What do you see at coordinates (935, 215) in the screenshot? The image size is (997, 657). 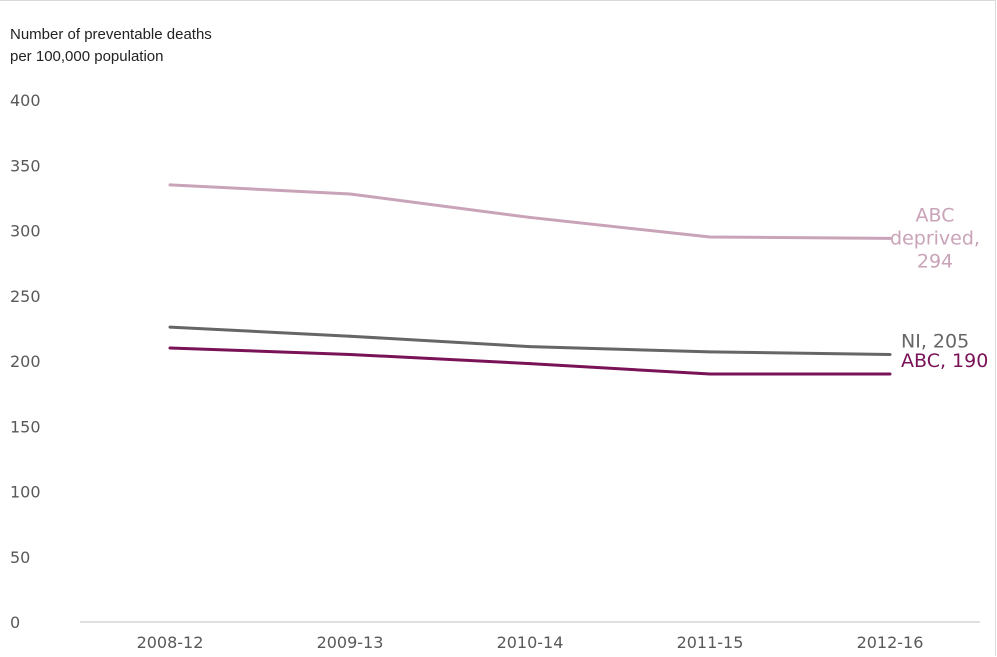 I see `series-label-line: ABC` at bounding box center [935, 215].